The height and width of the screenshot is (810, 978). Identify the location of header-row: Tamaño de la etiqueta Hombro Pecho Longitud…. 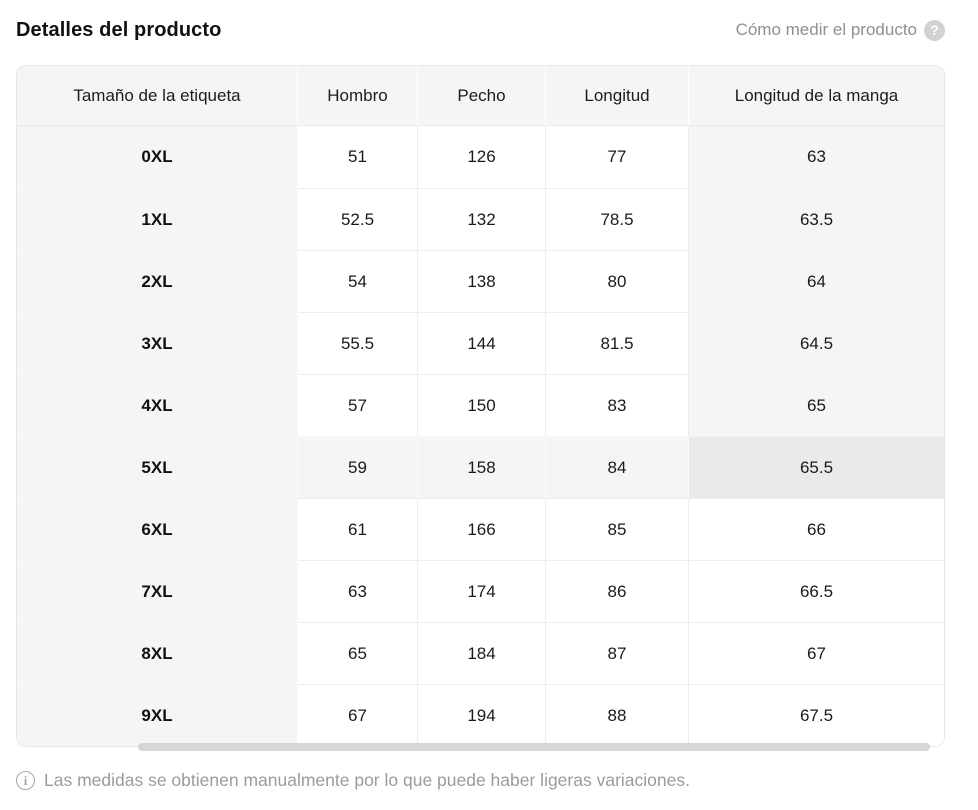
(480, 96).